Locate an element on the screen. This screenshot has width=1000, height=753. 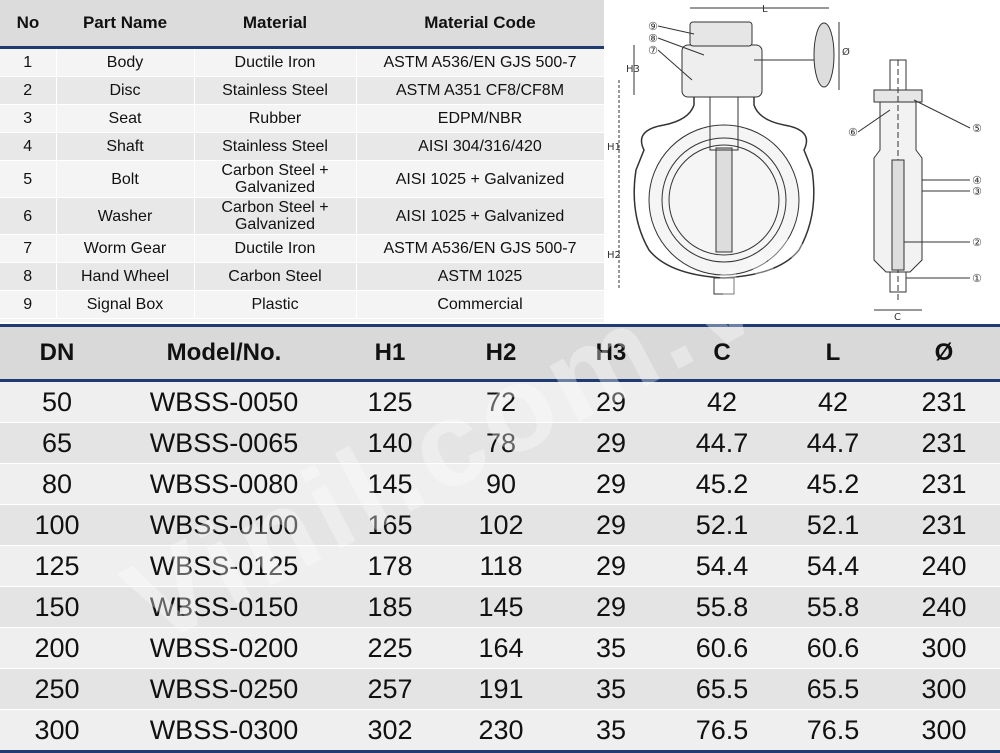
cell-l: 55.8 is located at coordinates (833, 607).